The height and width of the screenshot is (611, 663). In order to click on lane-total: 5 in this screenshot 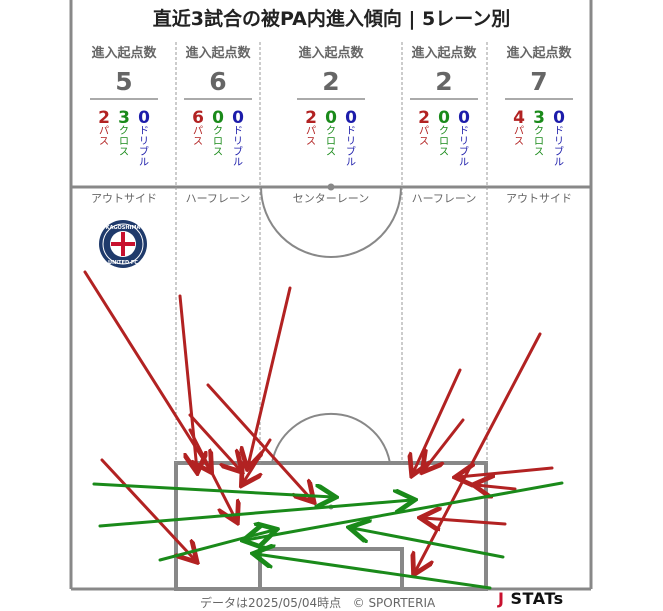, I will do `click(123, 81)`.